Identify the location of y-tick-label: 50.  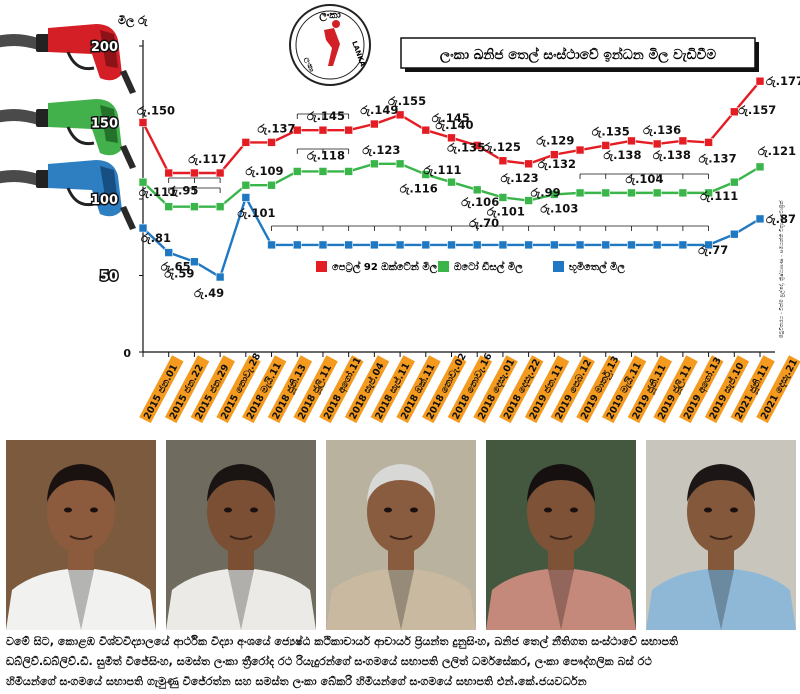
(109, 277).